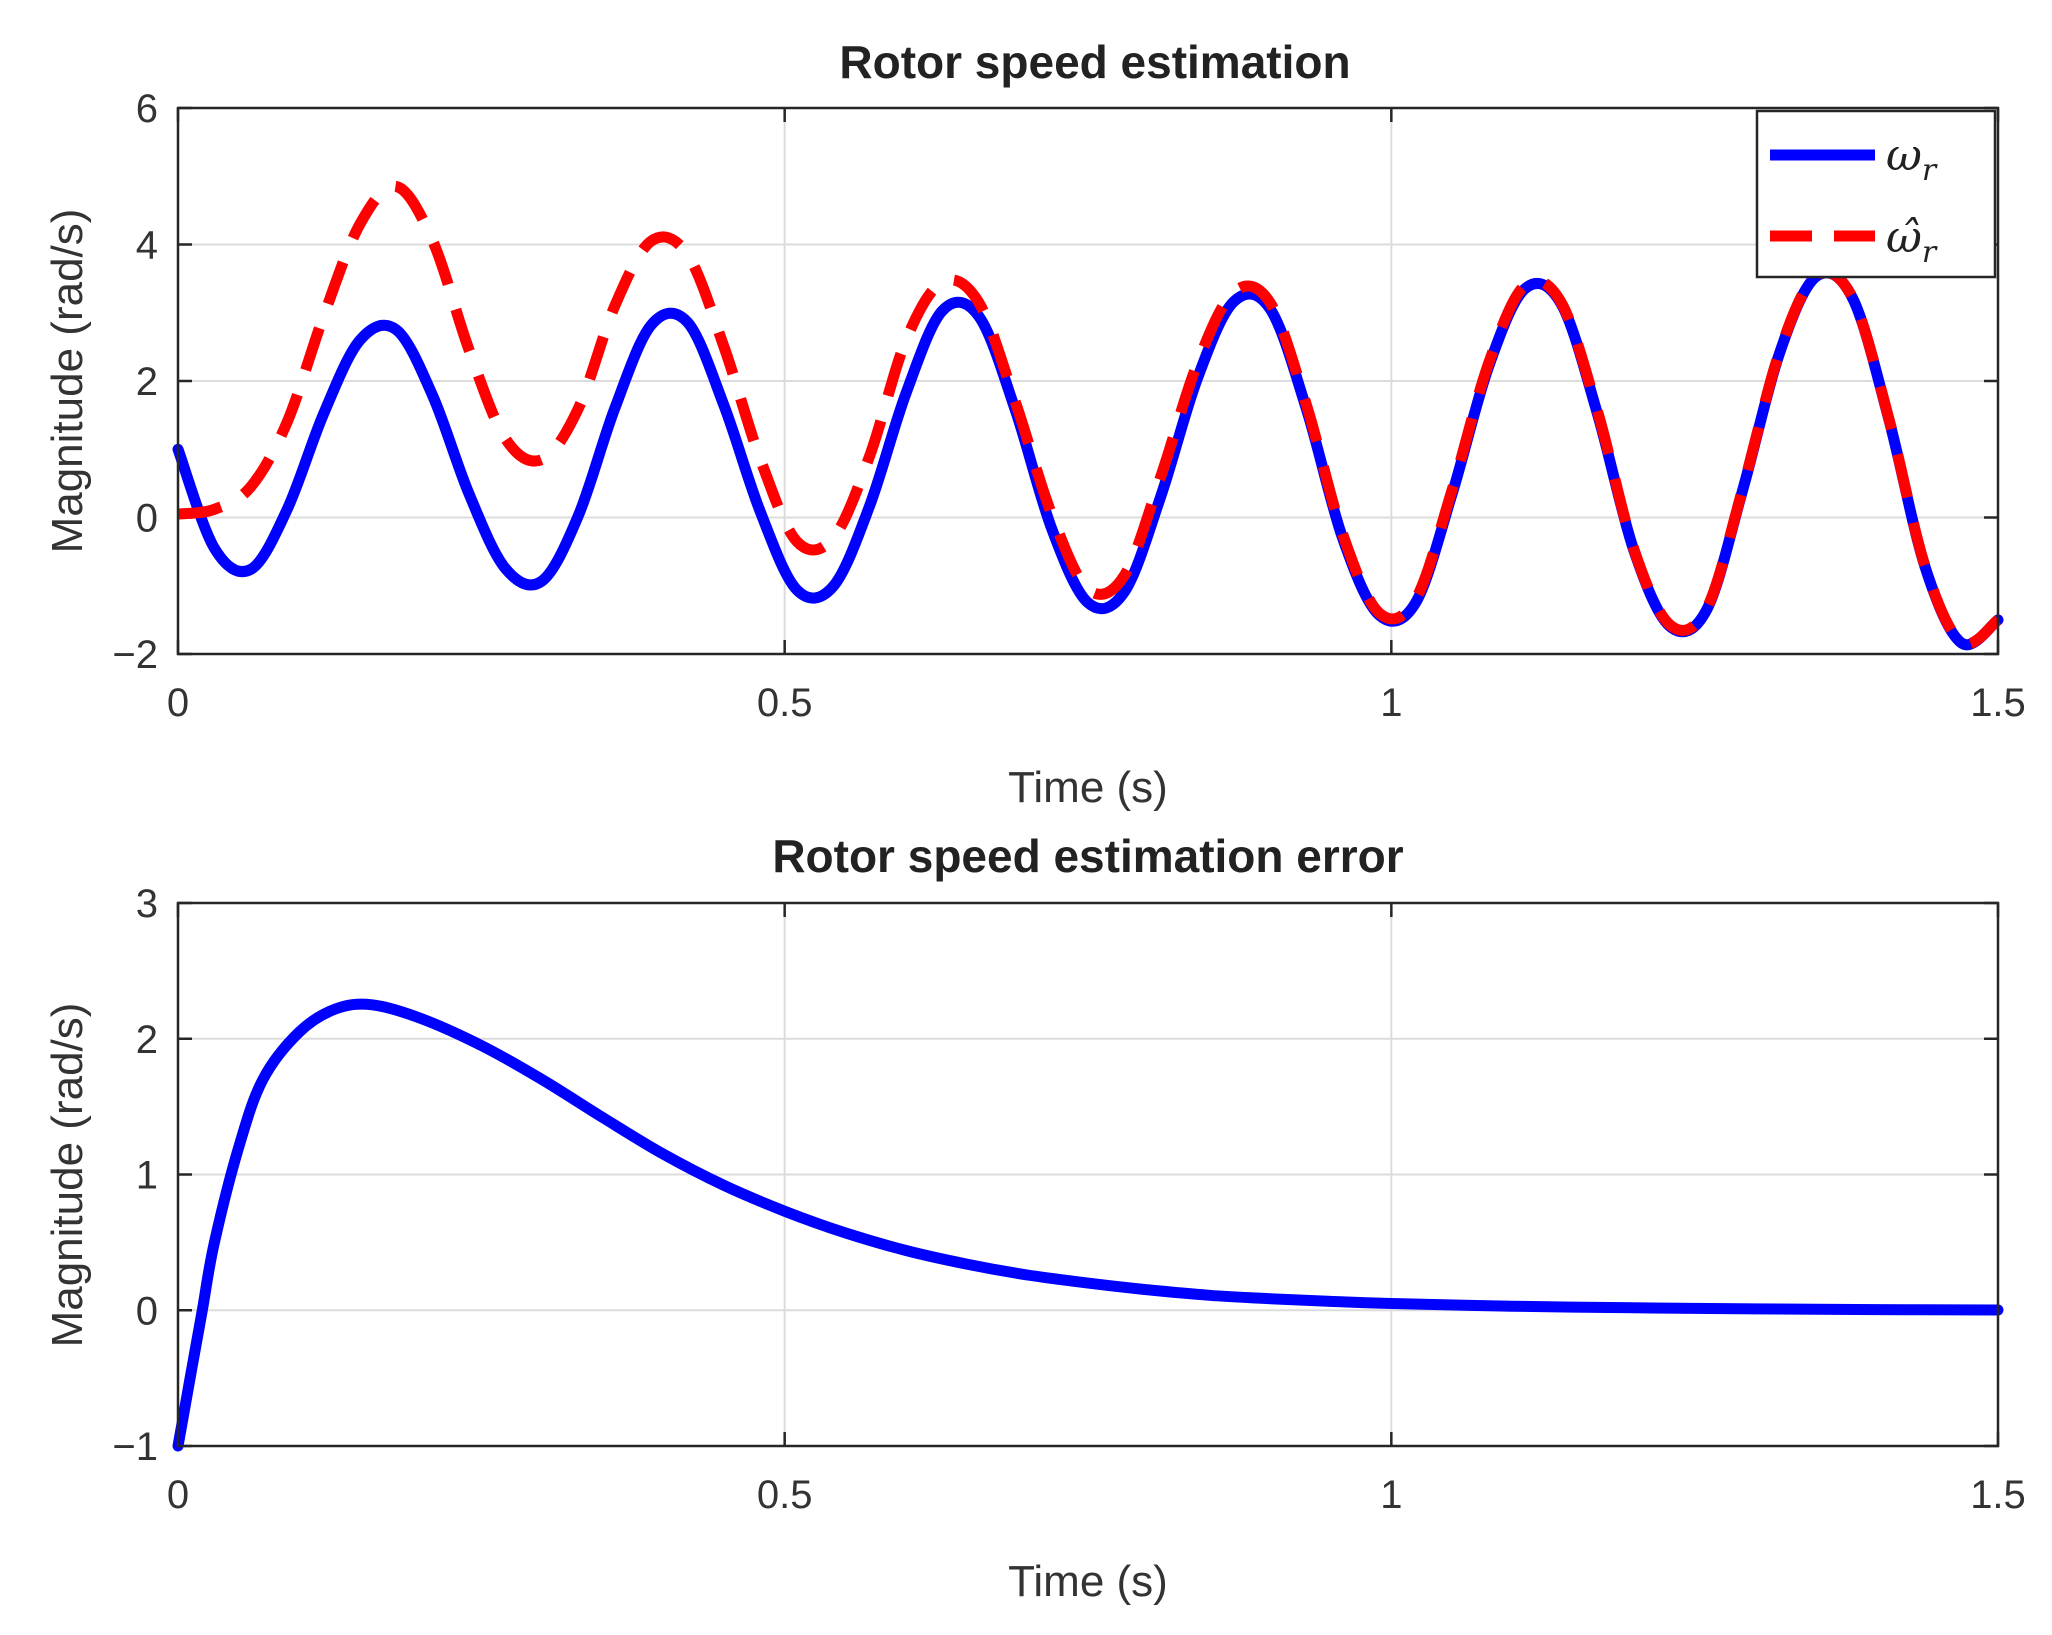 This screenshot has width=2052, height=1635. Describe the element at coordinates (147, 109) in the screenshot. I see `y-tick-label: 6` at that location.